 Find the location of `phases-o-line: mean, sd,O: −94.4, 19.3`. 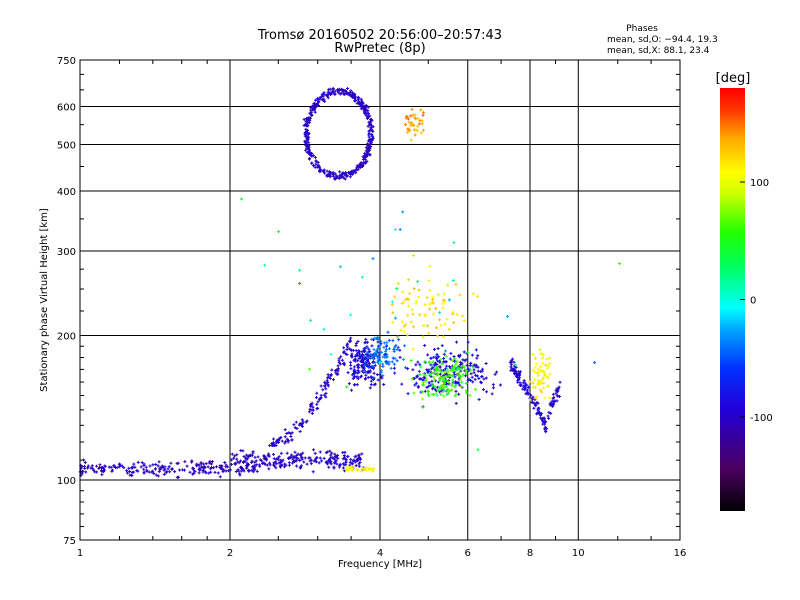

phases-o-line: mean, sd,O: −94.4, 19.3 is located at coordinates (662, 40).